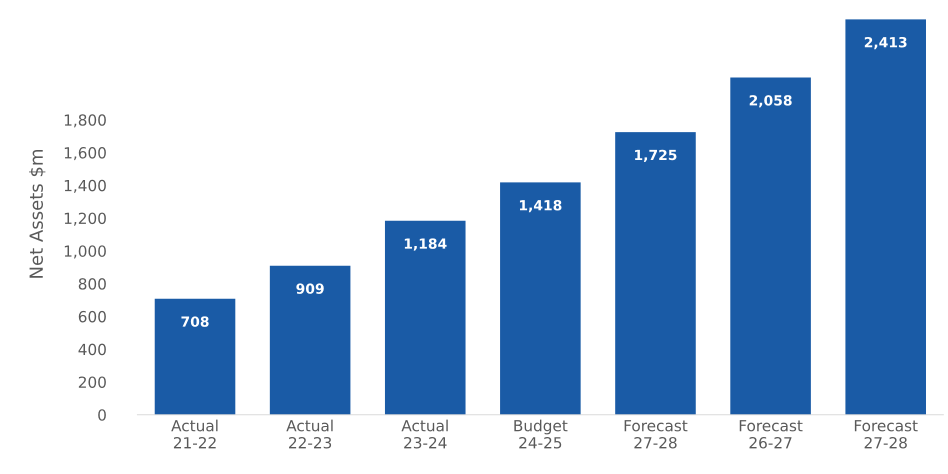 The height and width of the screenshot is (474, 948). Describe the element at coordinates (85, 219) in the screenshot. I see `y-tick-label: 1,200` at that location.